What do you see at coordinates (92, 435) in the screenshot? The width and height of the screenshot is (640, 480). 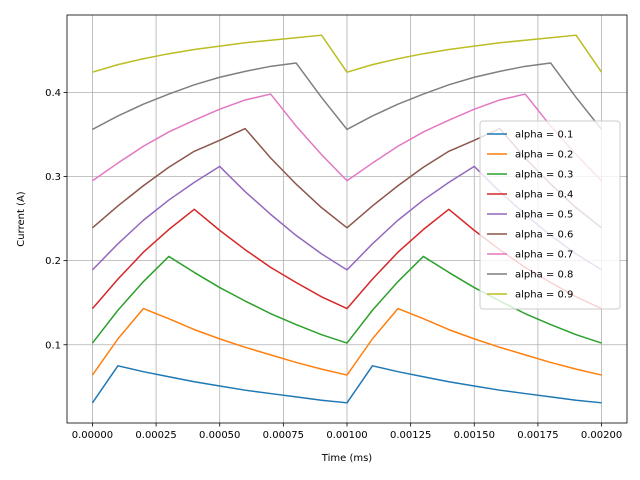 I see `x-tick-label: 0.00000` at bounding box center [92, 435].